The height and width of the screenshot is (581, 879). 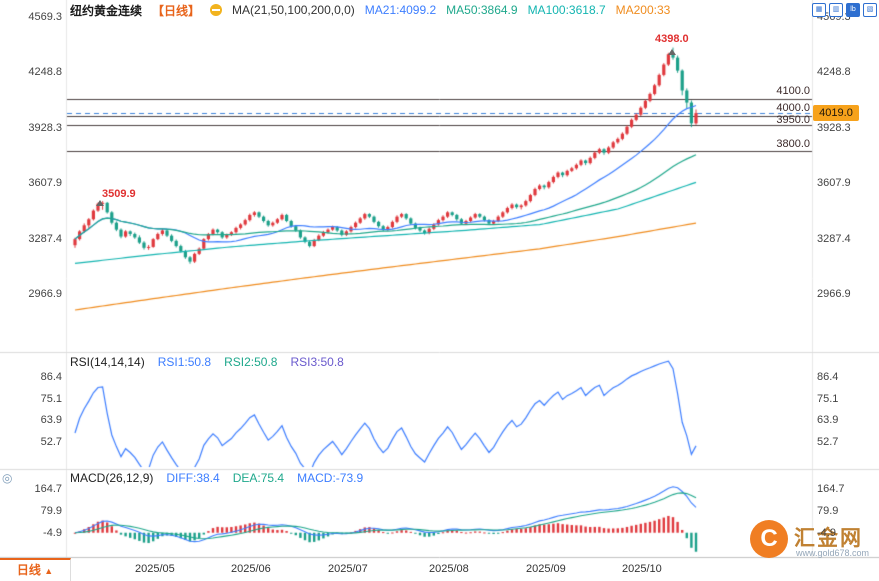 I want to click on tab-daily-label: 日线, so click(x=28, y=570).